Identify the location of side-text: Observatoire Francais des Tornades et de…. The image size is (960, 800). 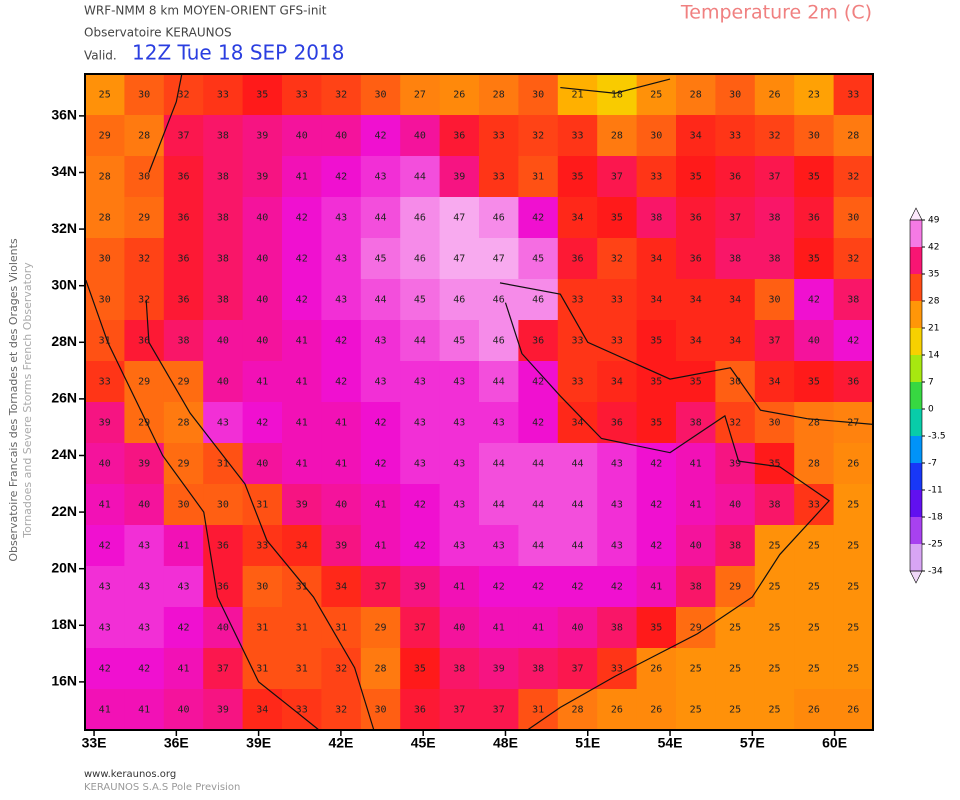
(13, 400).